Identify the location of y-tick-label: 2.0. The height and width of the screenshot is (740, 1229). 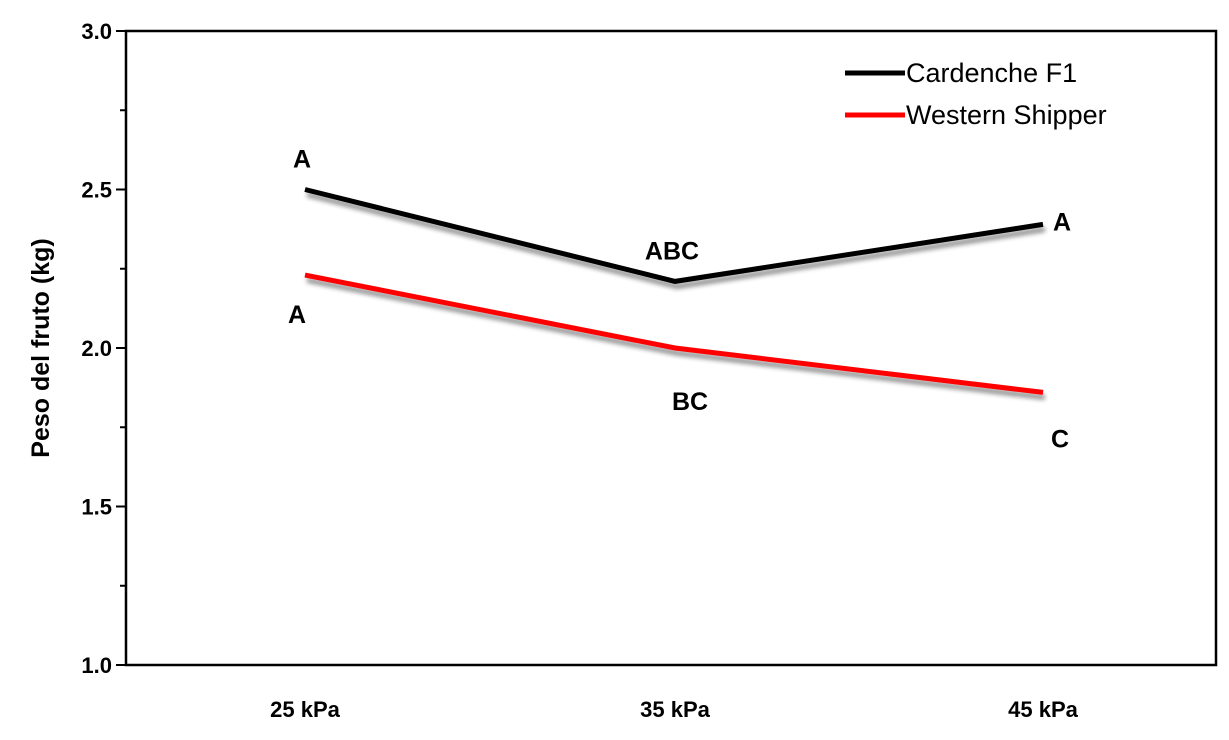
(96, 348).